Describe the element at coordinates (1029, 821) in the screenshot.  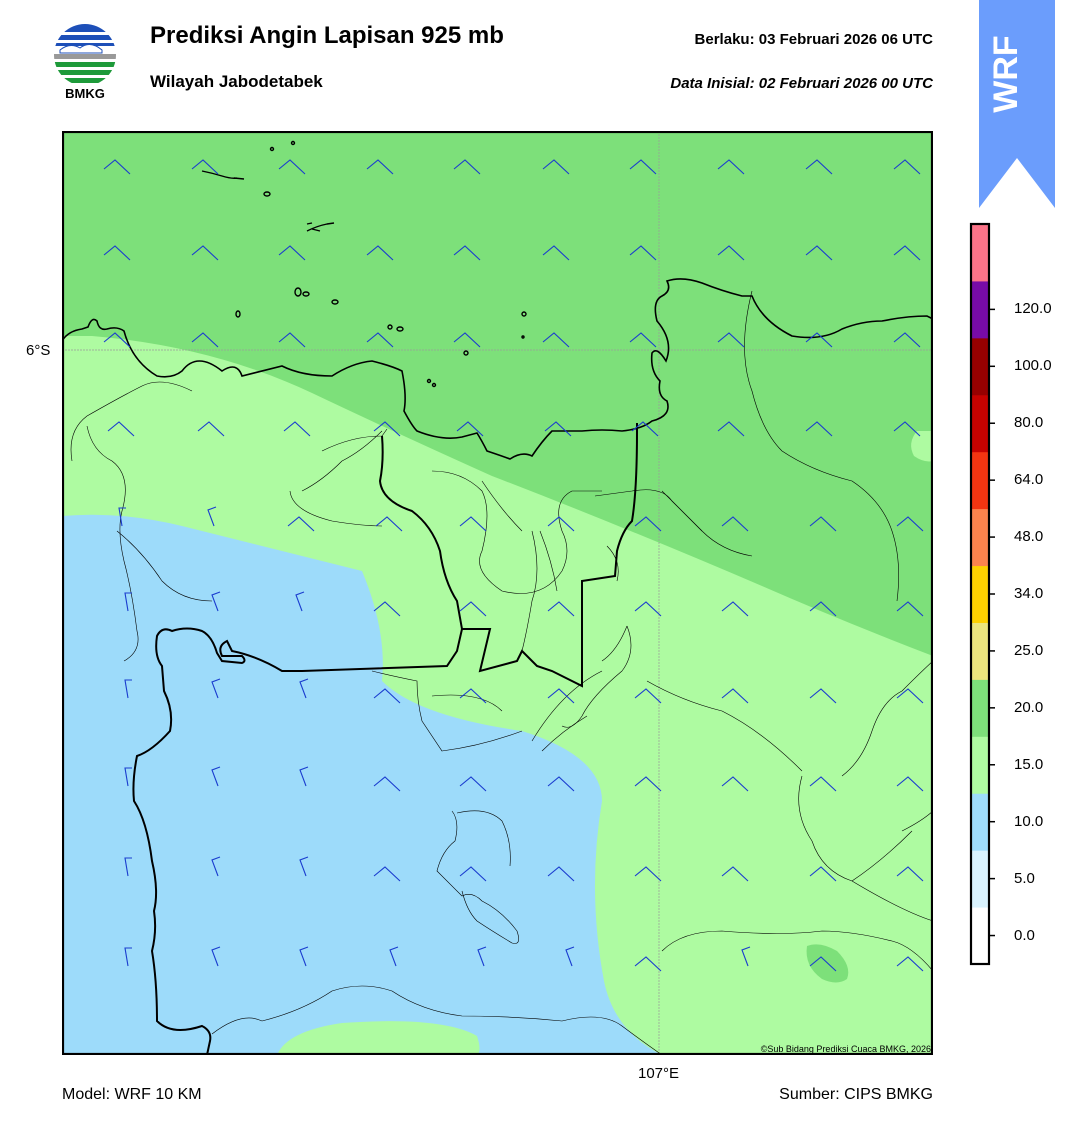
I see `colorbar-tick-label: 10.0` at that location.